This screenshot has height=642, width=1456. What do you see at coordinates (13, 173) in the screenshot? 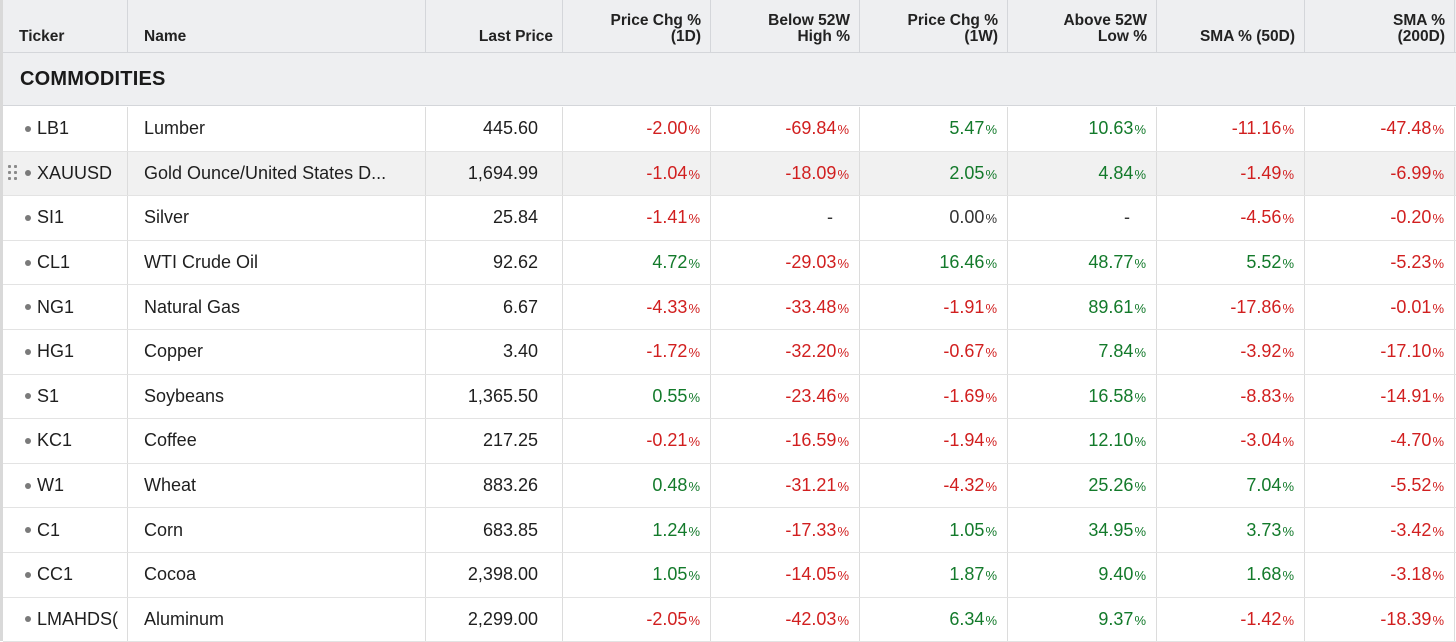
I see `drag-handle-icon` at bounding box center [13, 173].